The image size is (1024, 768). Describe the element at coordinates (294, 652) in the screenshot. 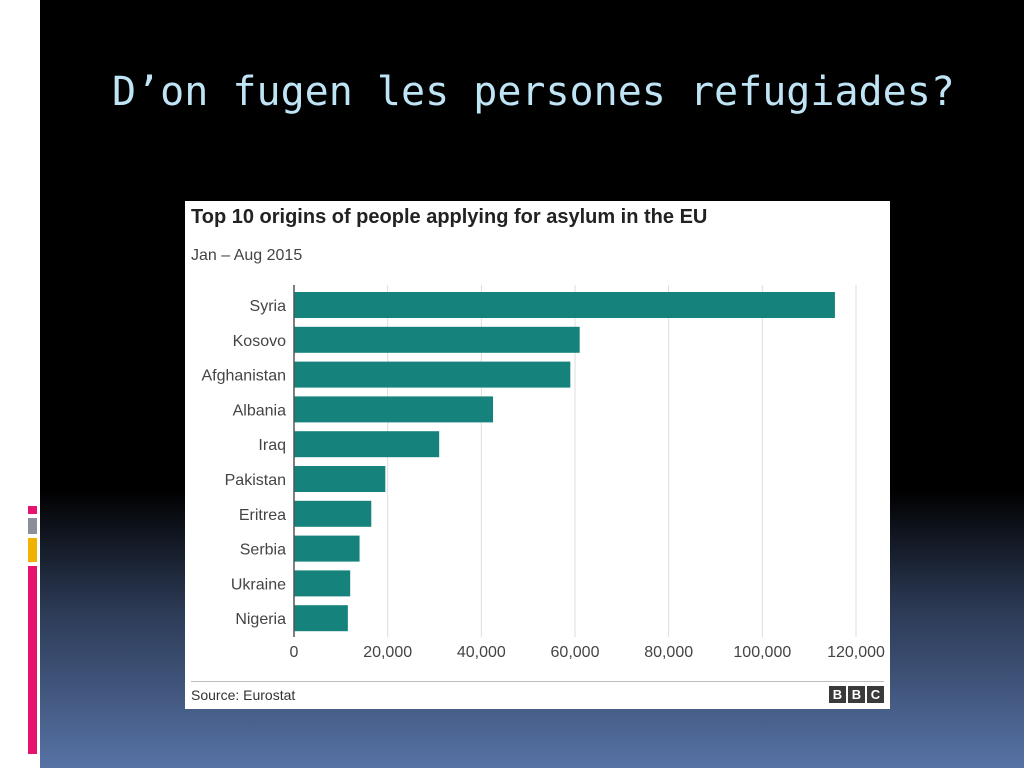

I see `x-tick-label: 0` at that location.